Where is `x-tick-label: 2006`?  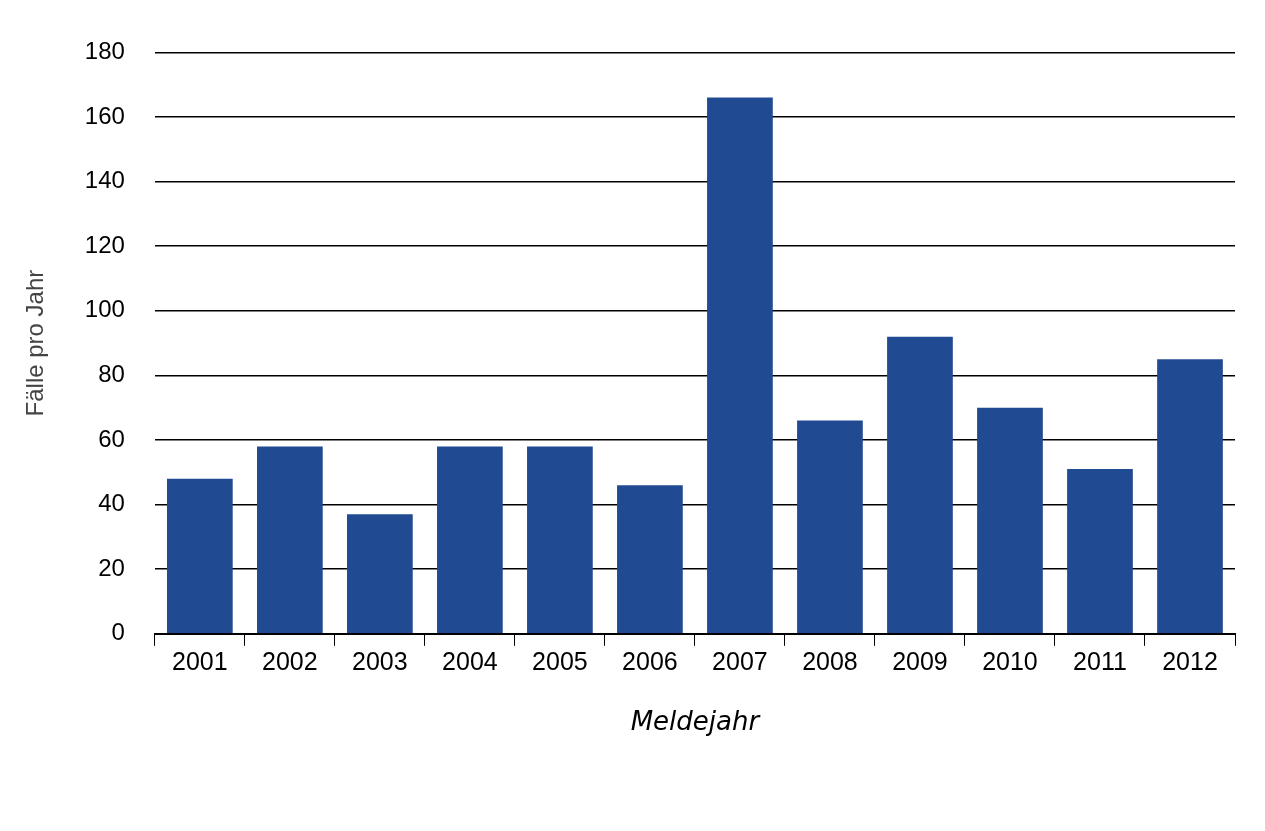 x-tick-label: 2006 is located at coordinates (650, 660).